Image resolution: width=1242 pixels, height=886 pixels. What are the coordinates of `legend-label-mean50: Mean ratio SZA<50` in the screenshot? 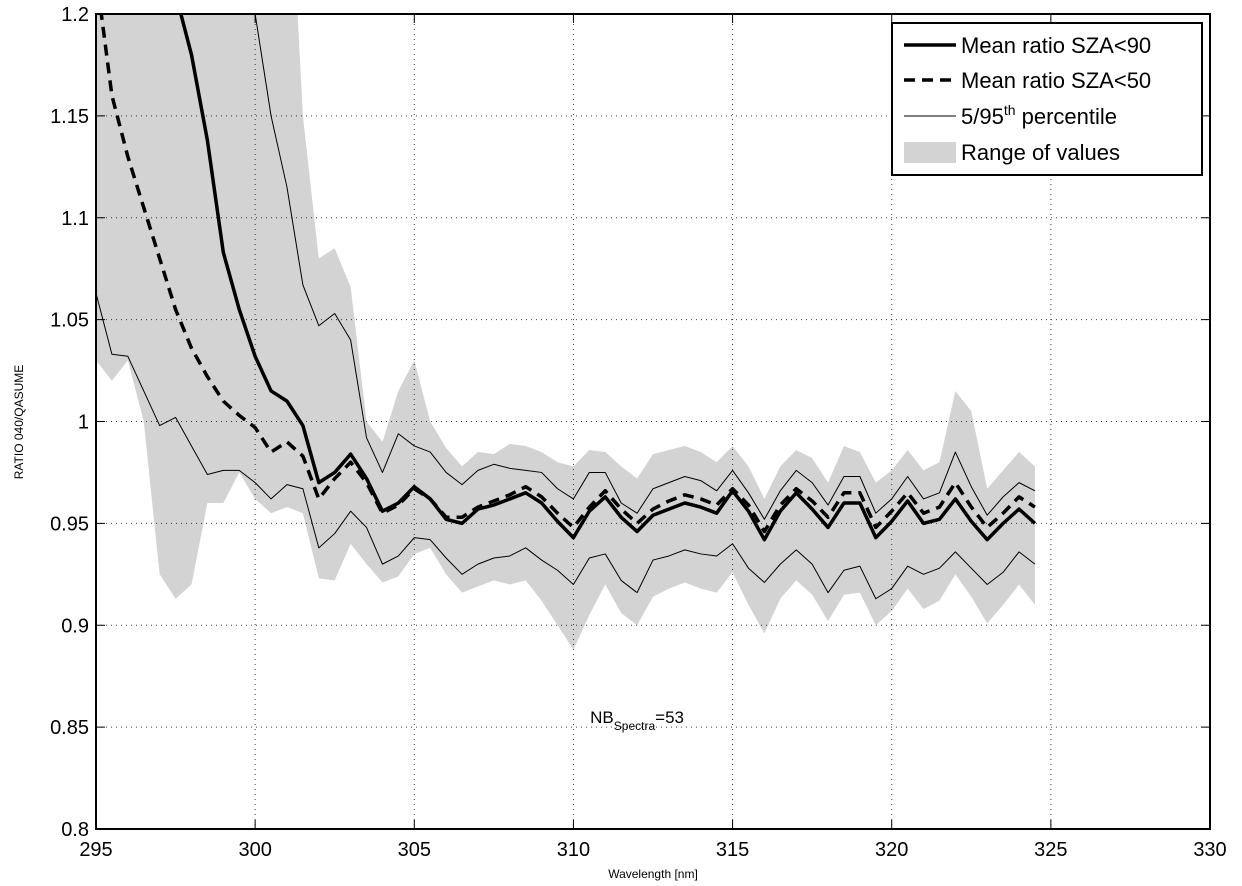 It's located at (1056, 80).